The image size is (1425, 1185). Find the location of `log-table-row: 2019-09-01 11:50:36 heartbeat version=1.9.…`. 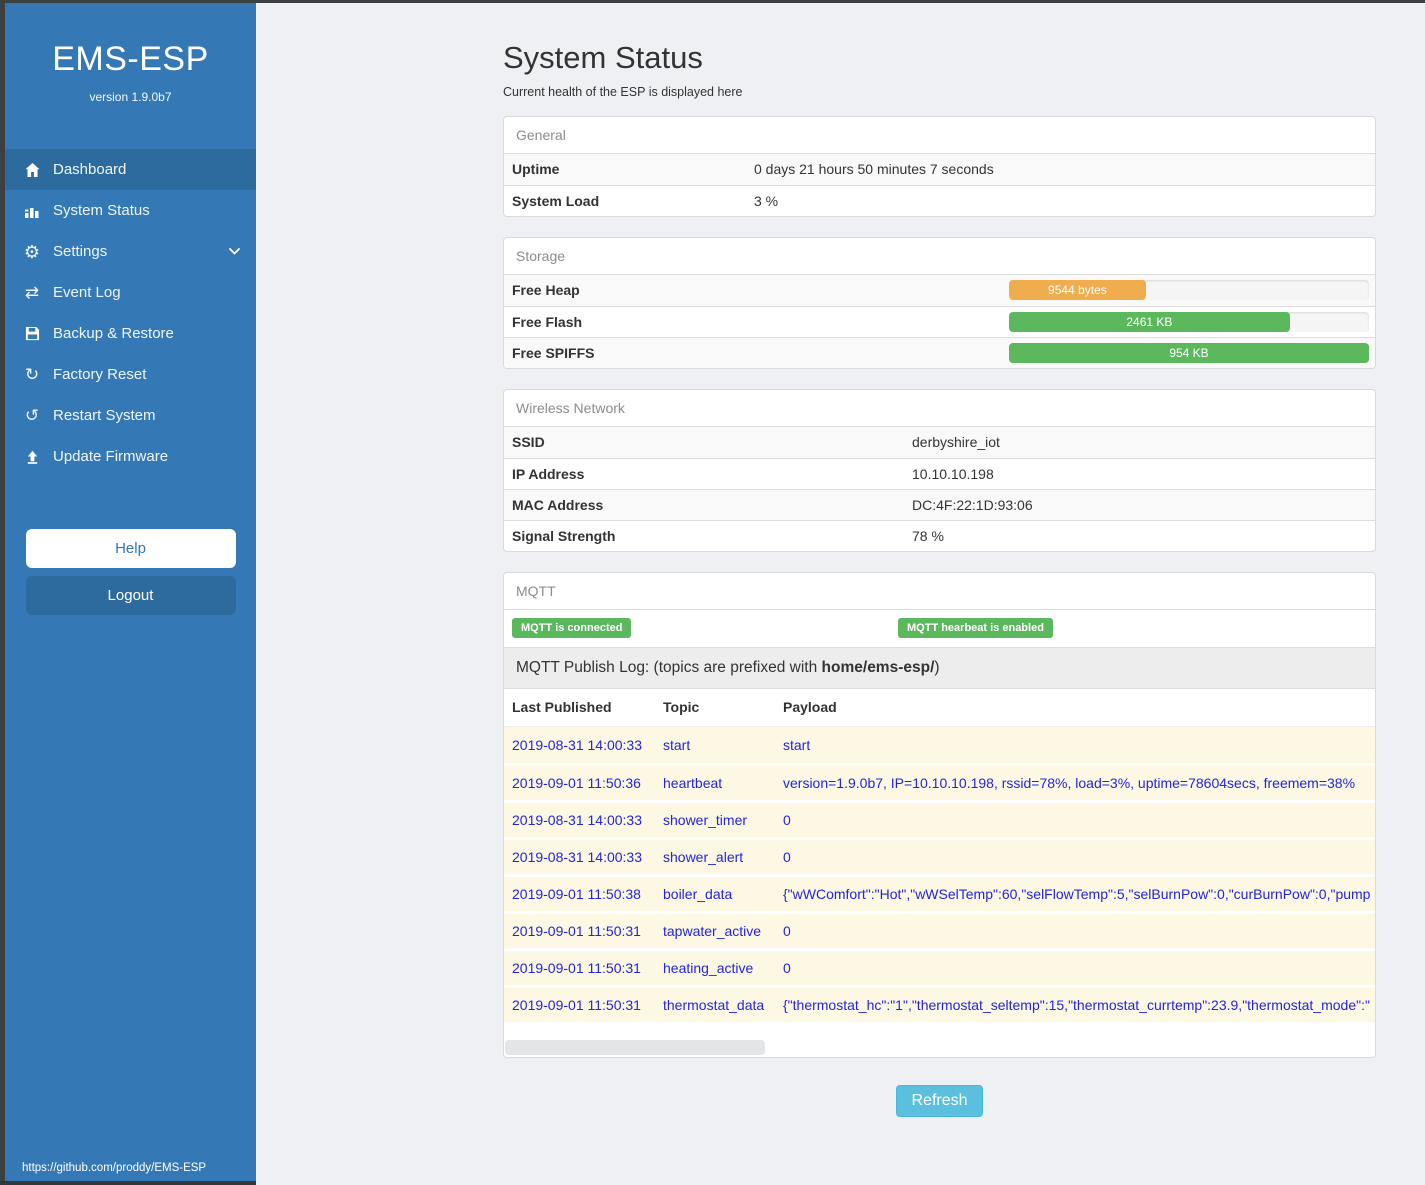

log-table-row: 2019-09-01 11:50:36 heartbeat version=1.9.… is located at coordinates (939, 781).